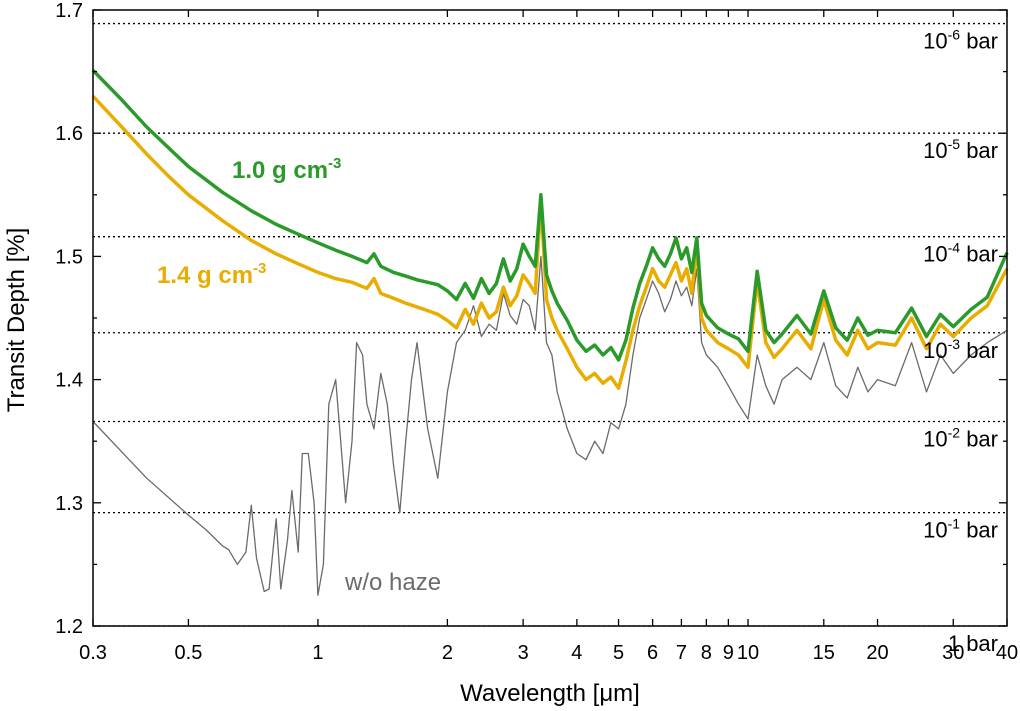 This screenshot has width=1020, height=711. Describe the element at coordinates (69, 504) in the screenshot. I see `y-tick-label: 1.3` at that location.